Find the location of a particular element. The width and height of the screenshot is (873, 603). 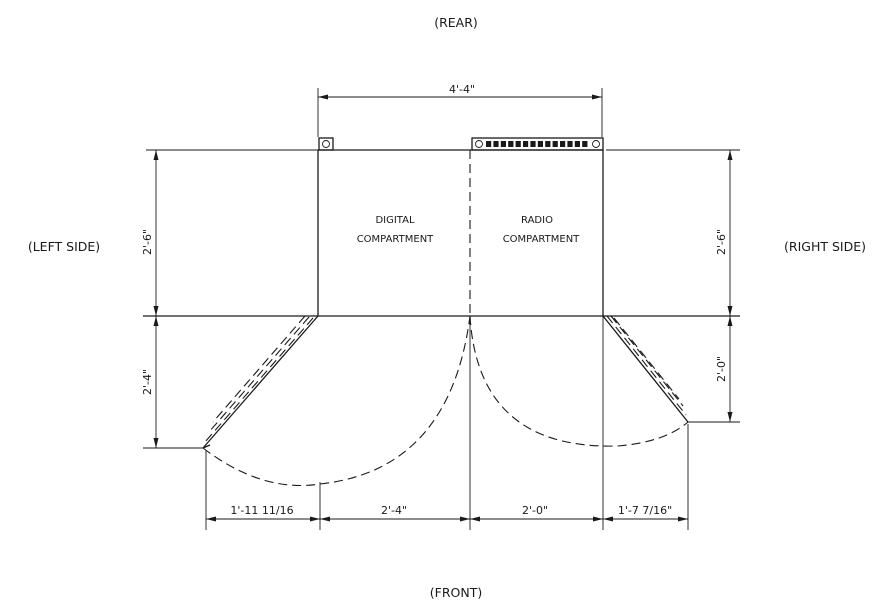

radio-compartment-line1: RADIO is located at coordinates (537, 220).